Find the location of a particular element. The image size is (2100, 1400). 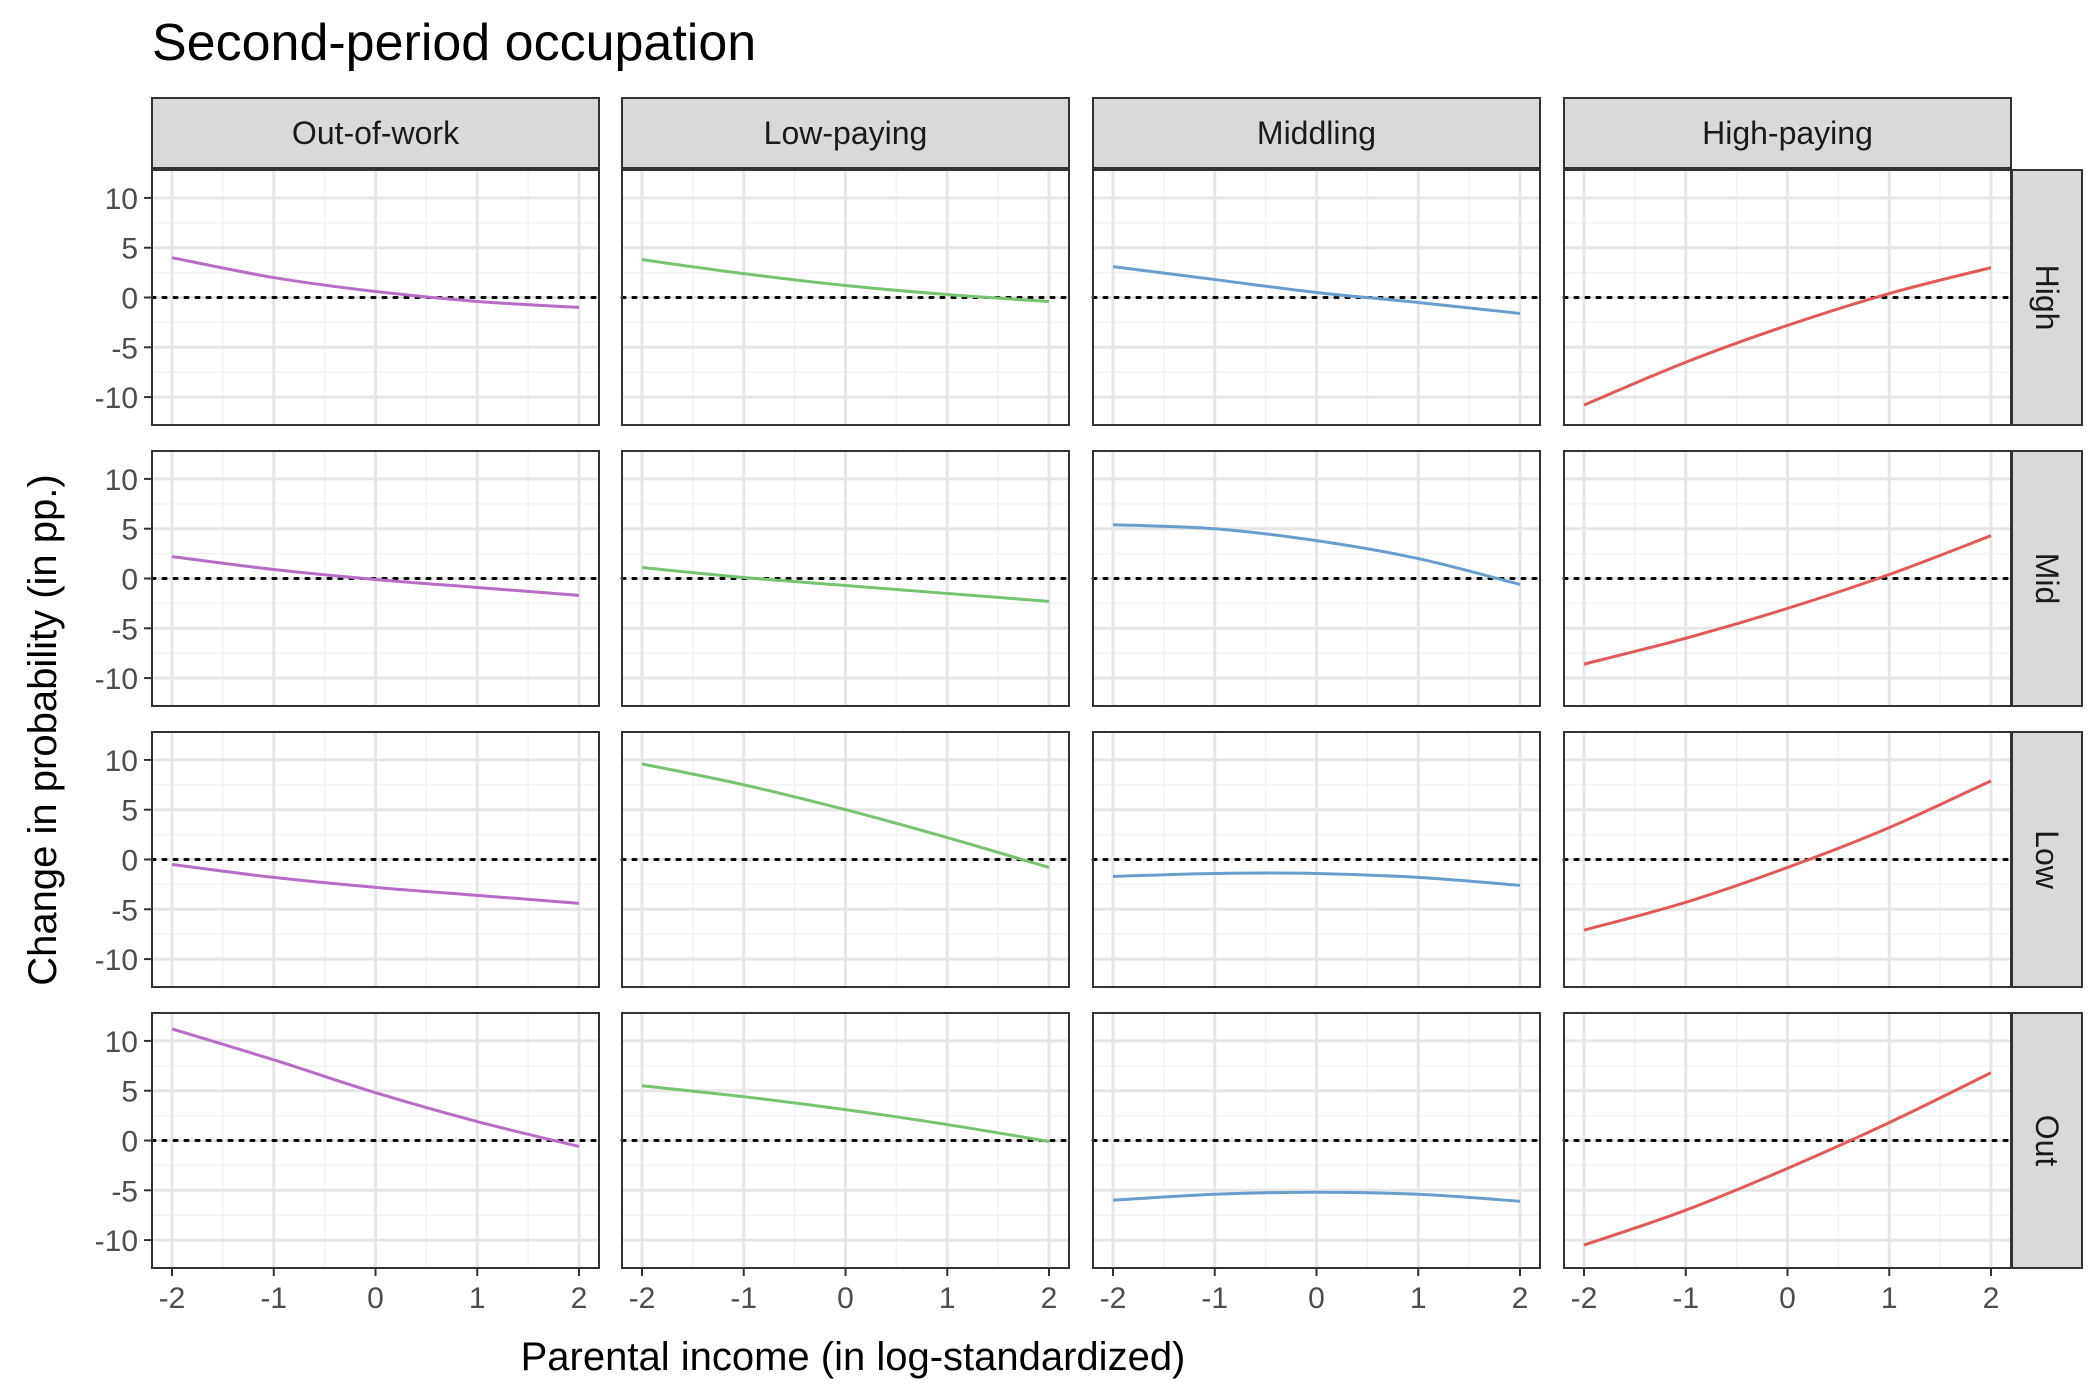

y-axis-low: -10 -5 0 5 10 is located at coordinates (123, 861).